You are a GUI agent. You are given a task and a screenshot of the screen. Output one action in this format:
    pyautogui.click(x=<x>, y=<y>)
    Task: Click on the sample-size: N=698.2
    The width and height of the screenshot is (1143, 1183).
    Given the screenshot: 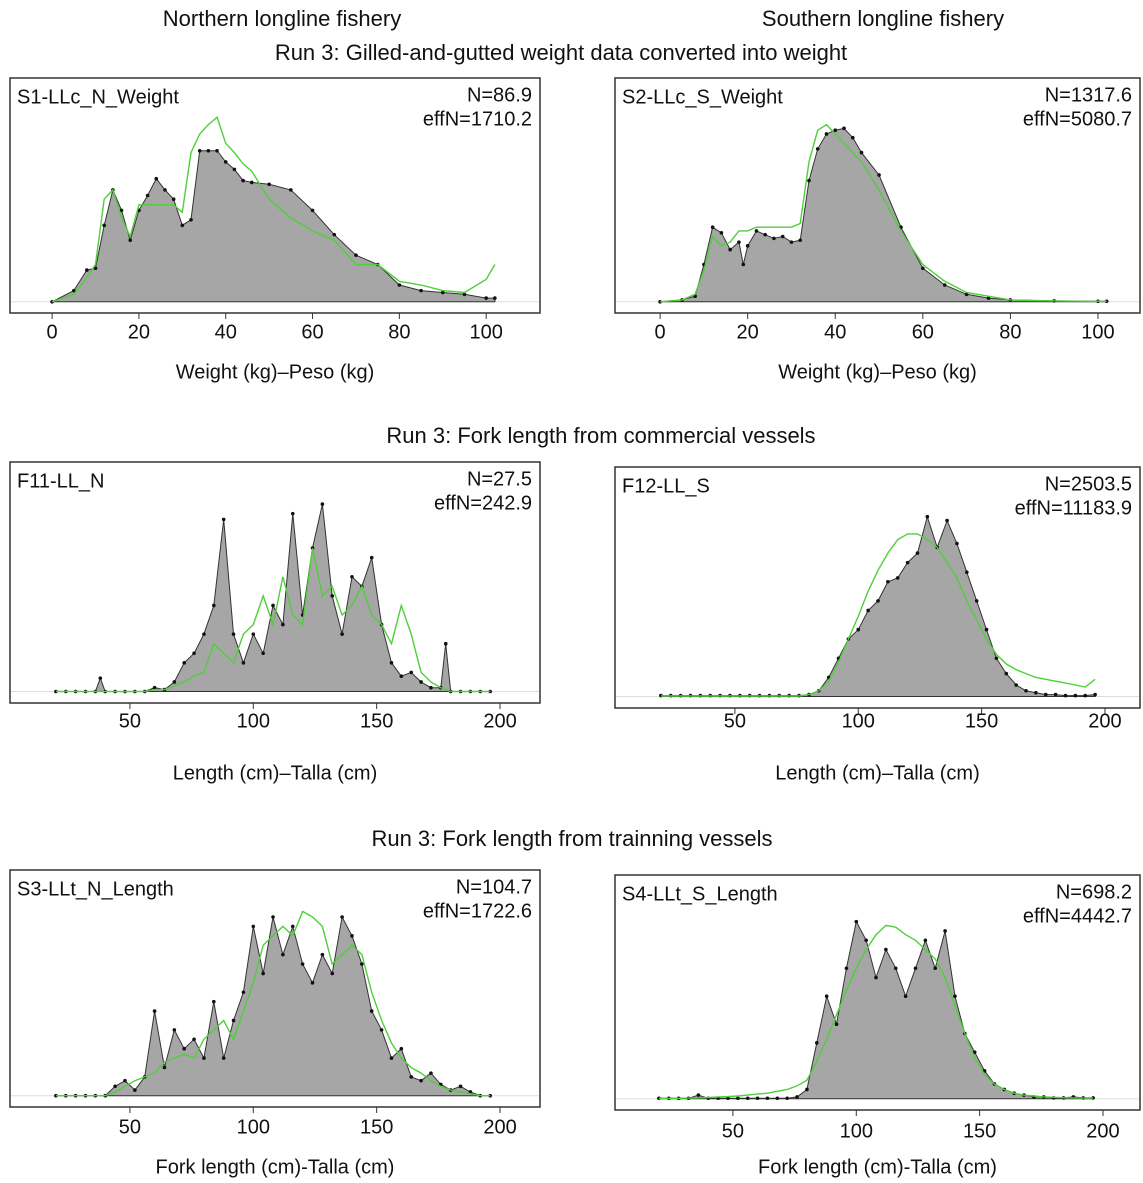 What is the action you would take?
    pyautogui.click(x=1094, y=892)
    